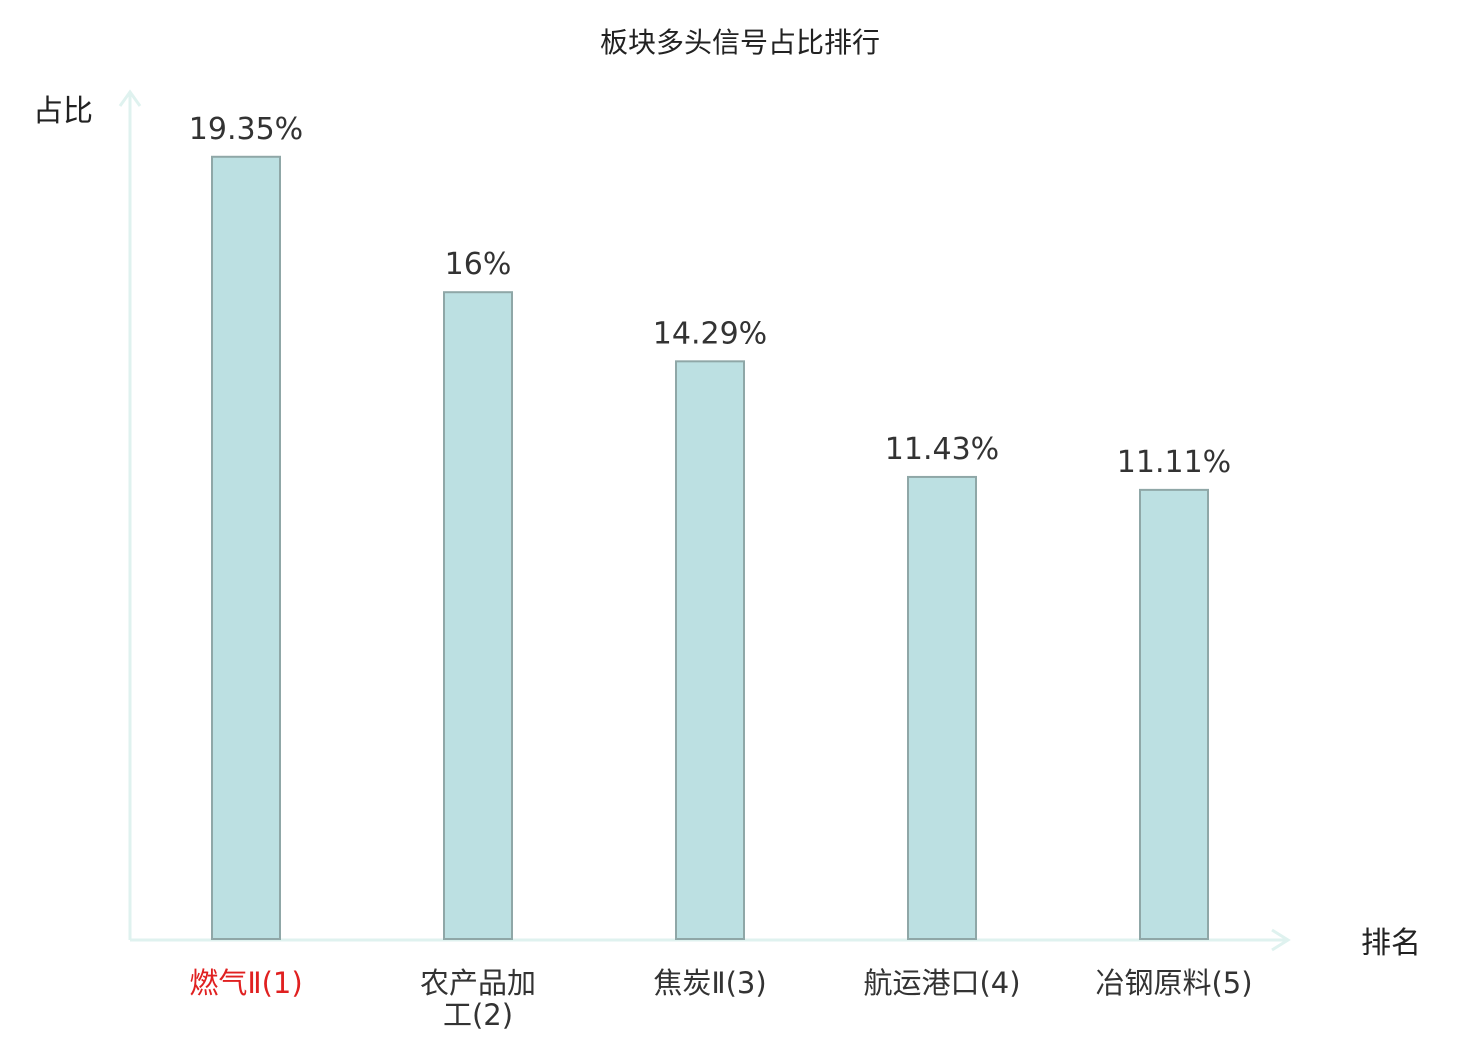  Describe the element at coordinates (710, 333) in the screenshot. I see `value-label: 14.29%` at that location.